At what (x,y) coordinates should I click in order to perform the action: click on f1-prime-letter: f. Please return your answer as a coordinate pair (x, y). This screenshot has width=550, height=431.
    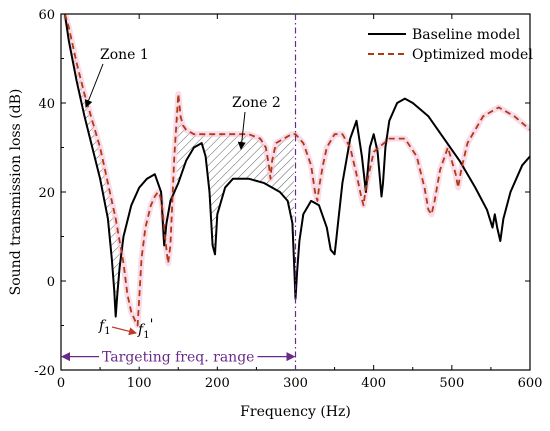
    Looking at the image, I should click on (141, 330).